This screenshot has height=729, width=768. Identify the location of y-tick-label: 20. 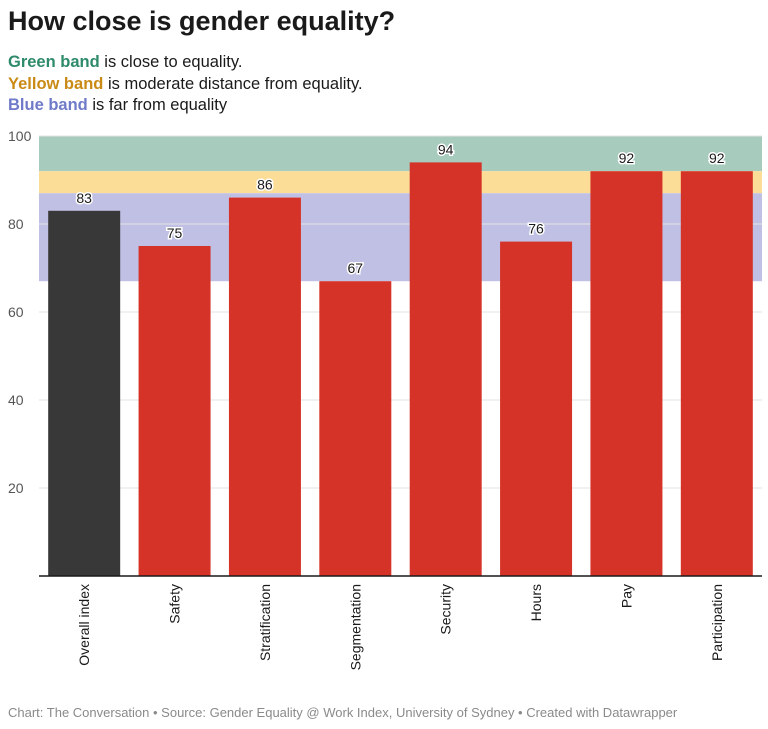
(16, 488).